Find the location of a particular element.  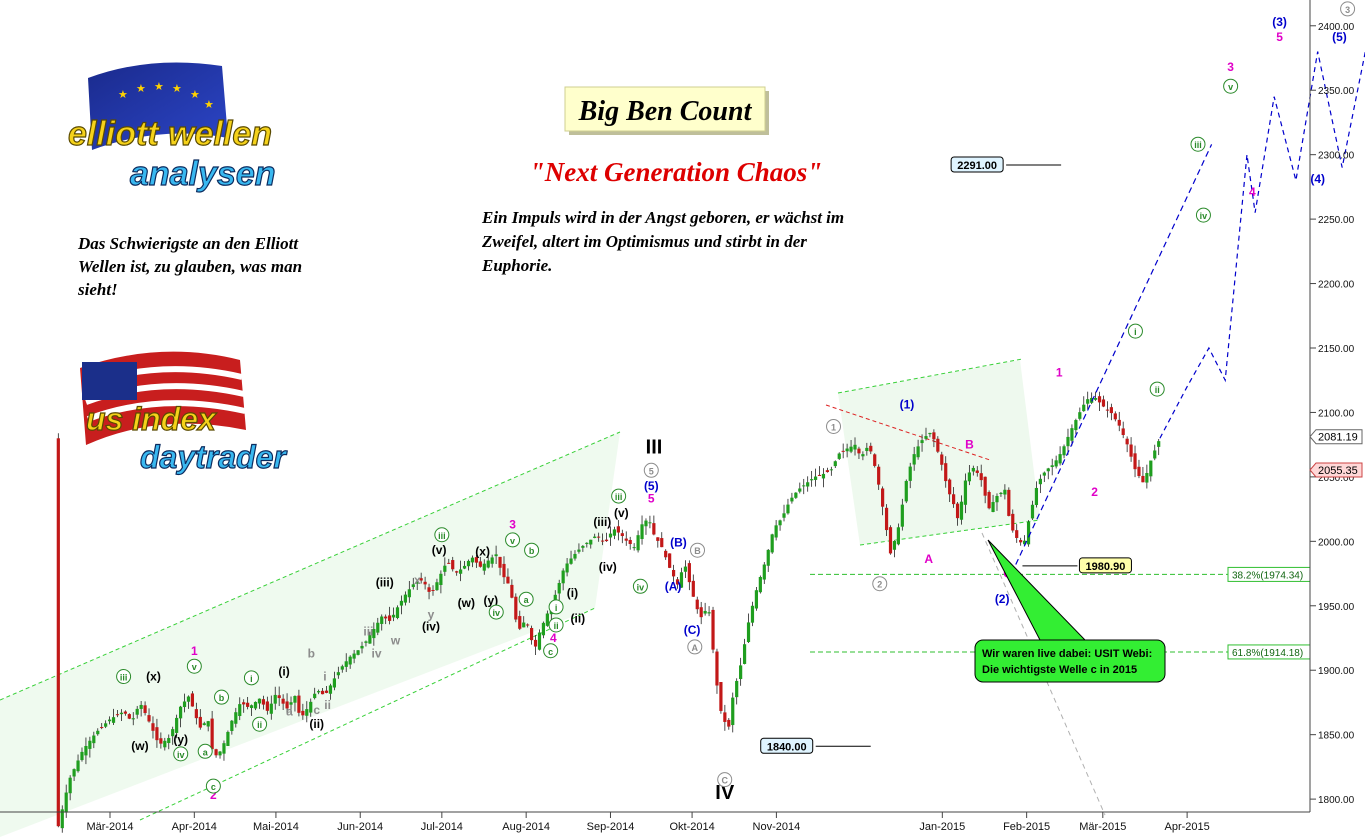

us-index-daytrader-logo: us index daytrader is located at coordinates (184, 413).